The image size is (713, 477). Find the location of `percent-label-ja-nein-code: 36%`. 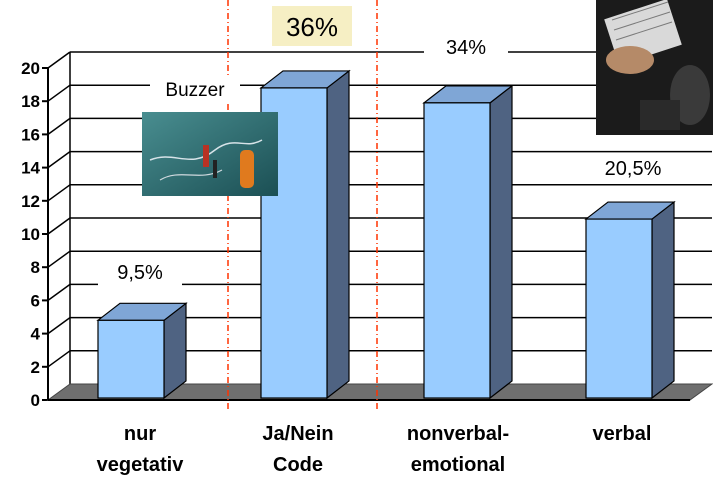

percent-label-ja-nein-code: 36% is located at coordinates (312, 27).